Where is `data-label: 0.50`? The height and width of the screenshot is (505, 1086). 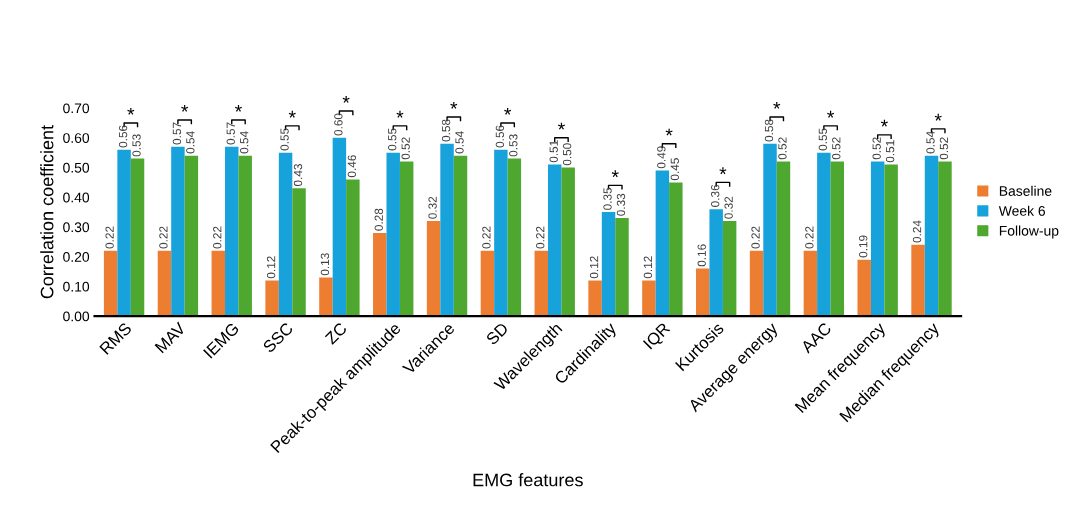
data-label: 0.50 is located at coordinates (567, 154).